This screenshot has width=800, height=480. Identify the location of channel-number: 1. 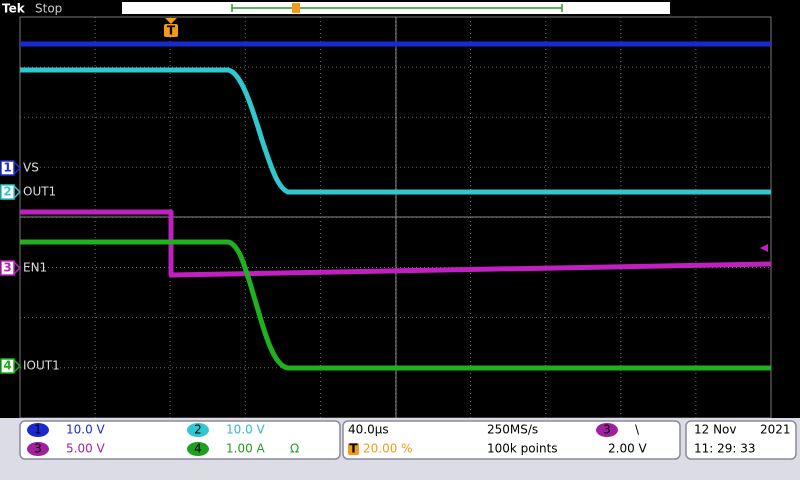
(7, 168).